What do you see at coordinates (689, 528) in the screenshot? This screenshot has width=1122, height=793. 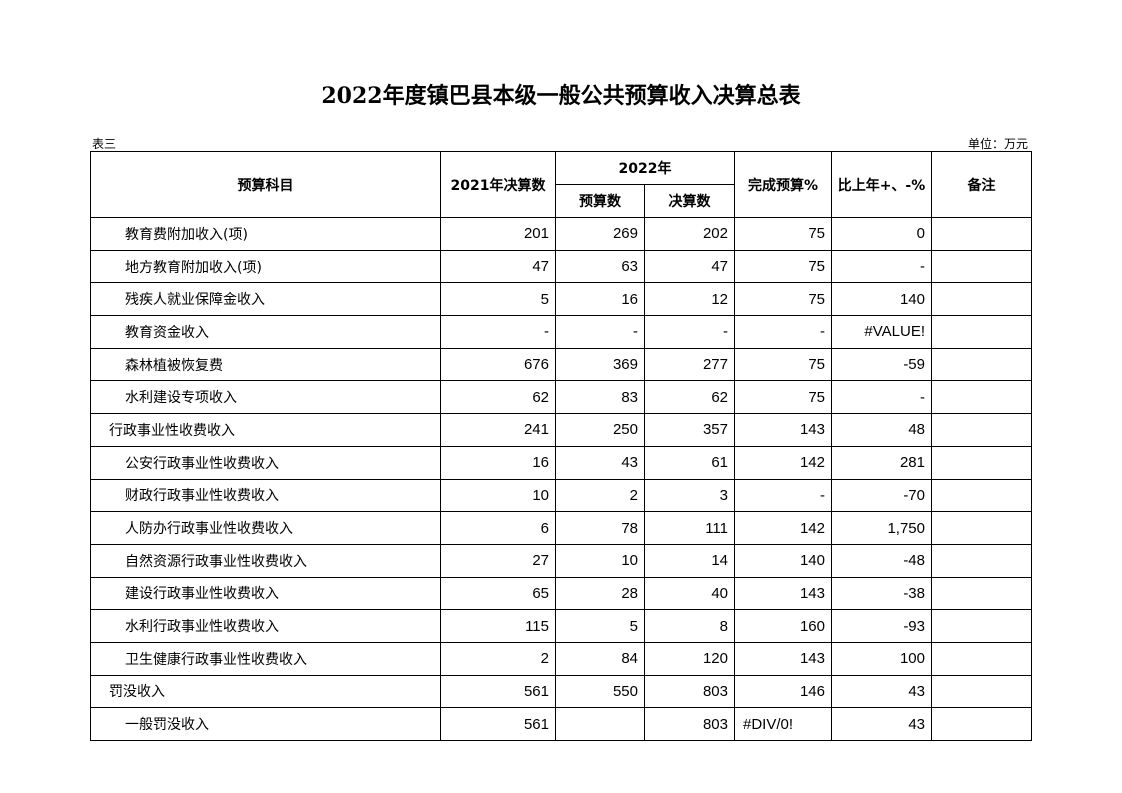 I see `cell-actual: 111` at bounding box center [689, 528].